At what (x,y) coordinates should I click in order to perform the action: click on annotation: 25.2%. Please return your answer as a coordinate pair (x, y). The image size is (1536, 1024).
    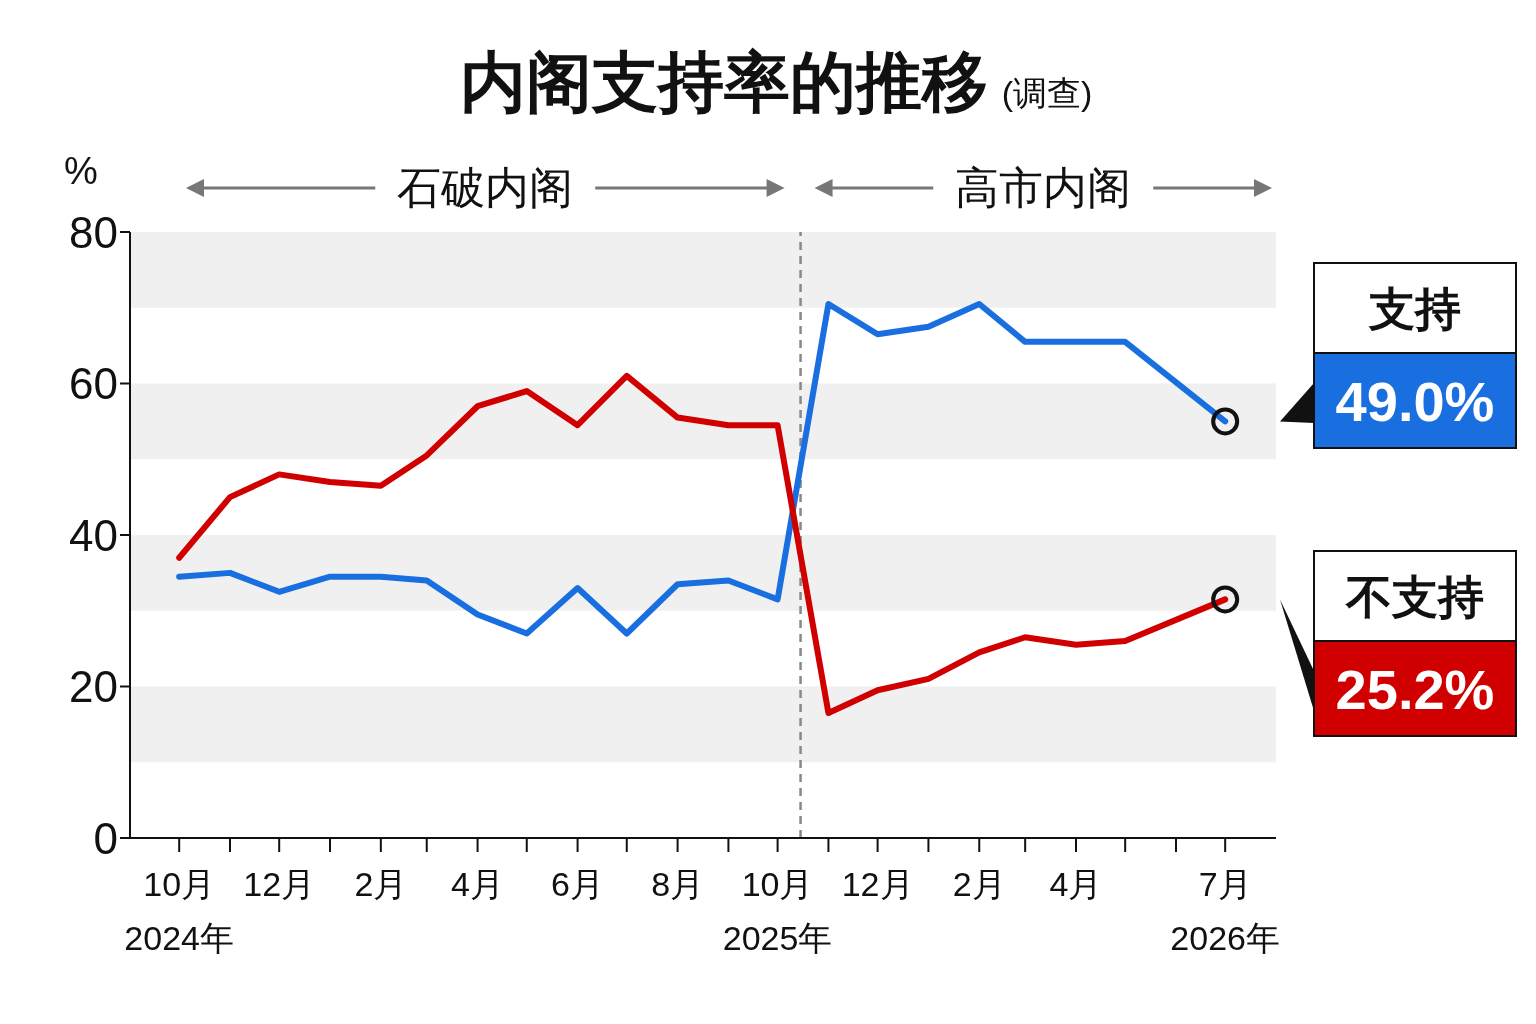
    Looking at the image, I should click on (1415, 689).